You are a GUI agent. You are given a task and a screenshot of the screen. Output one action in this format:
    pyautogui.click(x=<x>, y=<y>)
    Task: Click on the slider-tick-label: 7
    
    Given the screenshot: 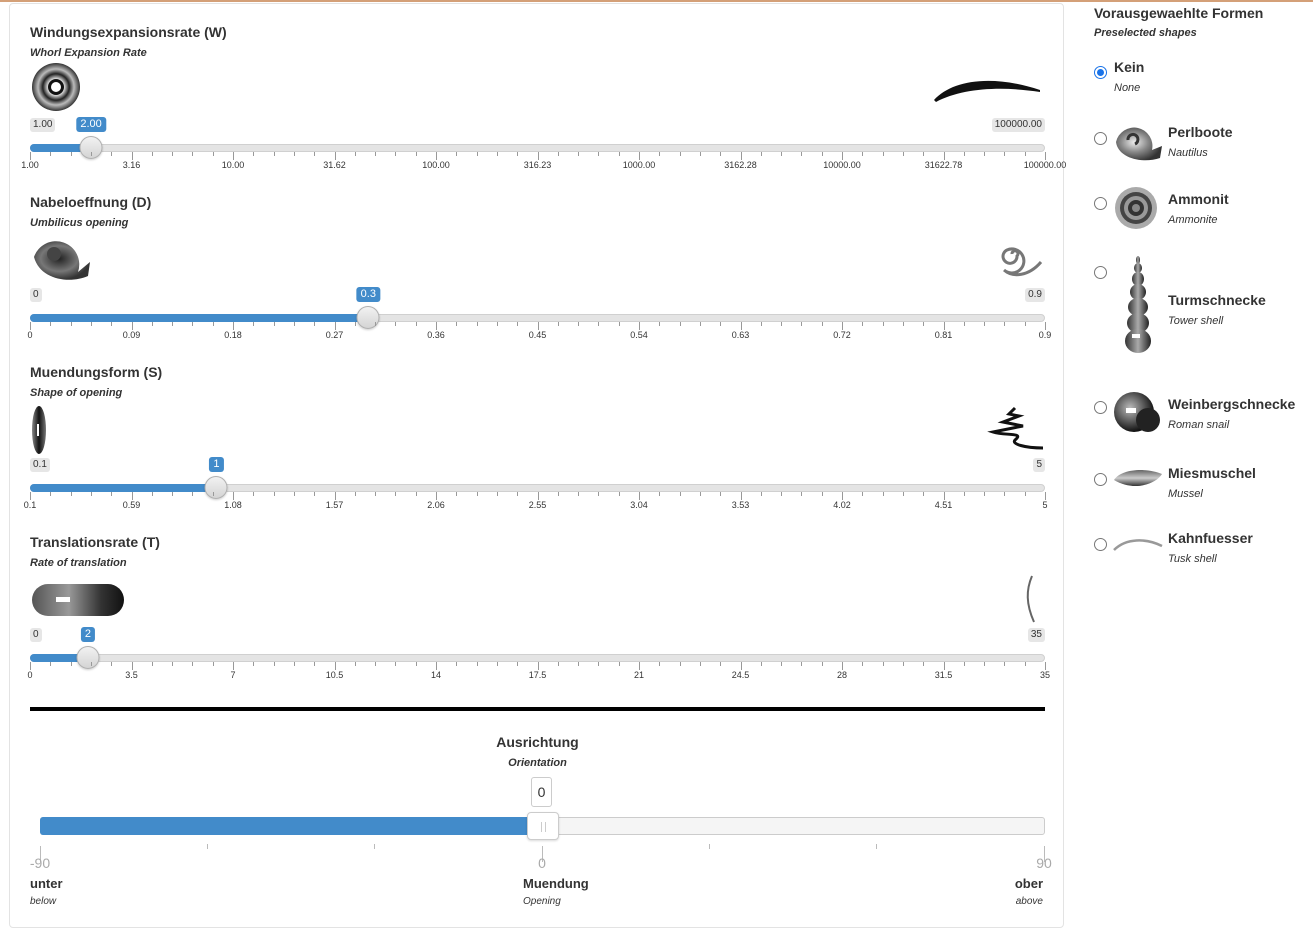 What is the action you would take?
    pyautogui.click(x=233, y=675)
    